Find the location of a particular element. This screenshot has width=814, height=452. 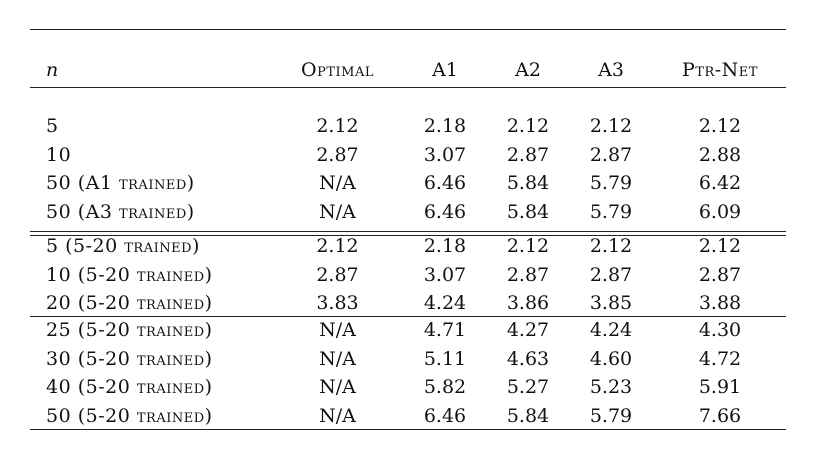

header-rule is located at coordinates (408, 87).